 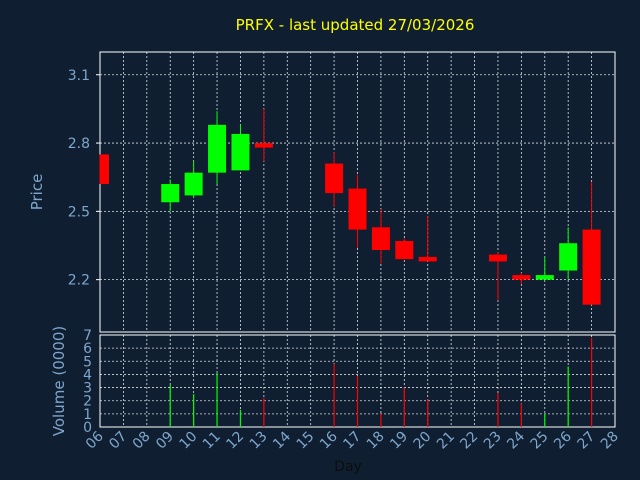 I want to click on price-tick-label: 2.2, so click(x=79, y=281).